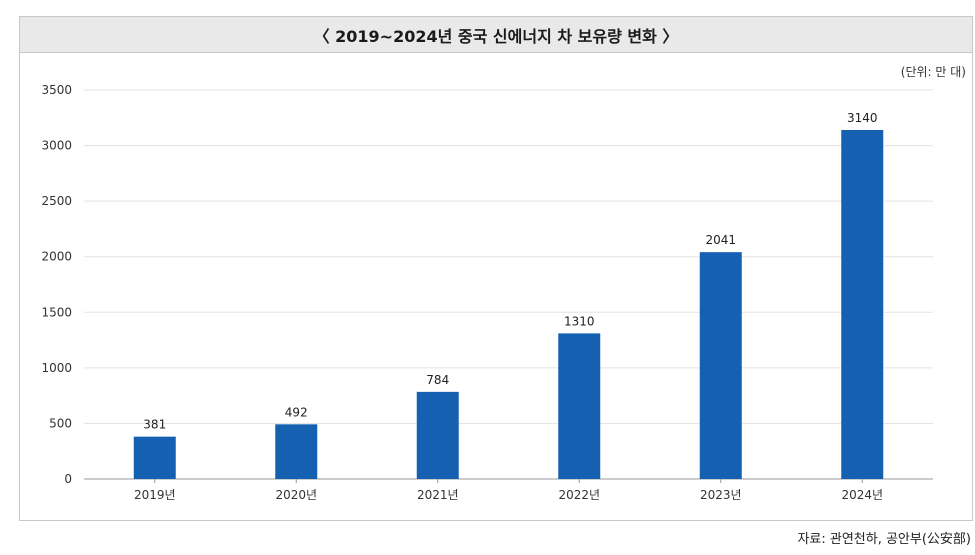  I want to click on x-tick-label: 2020년, so click(296, 495).